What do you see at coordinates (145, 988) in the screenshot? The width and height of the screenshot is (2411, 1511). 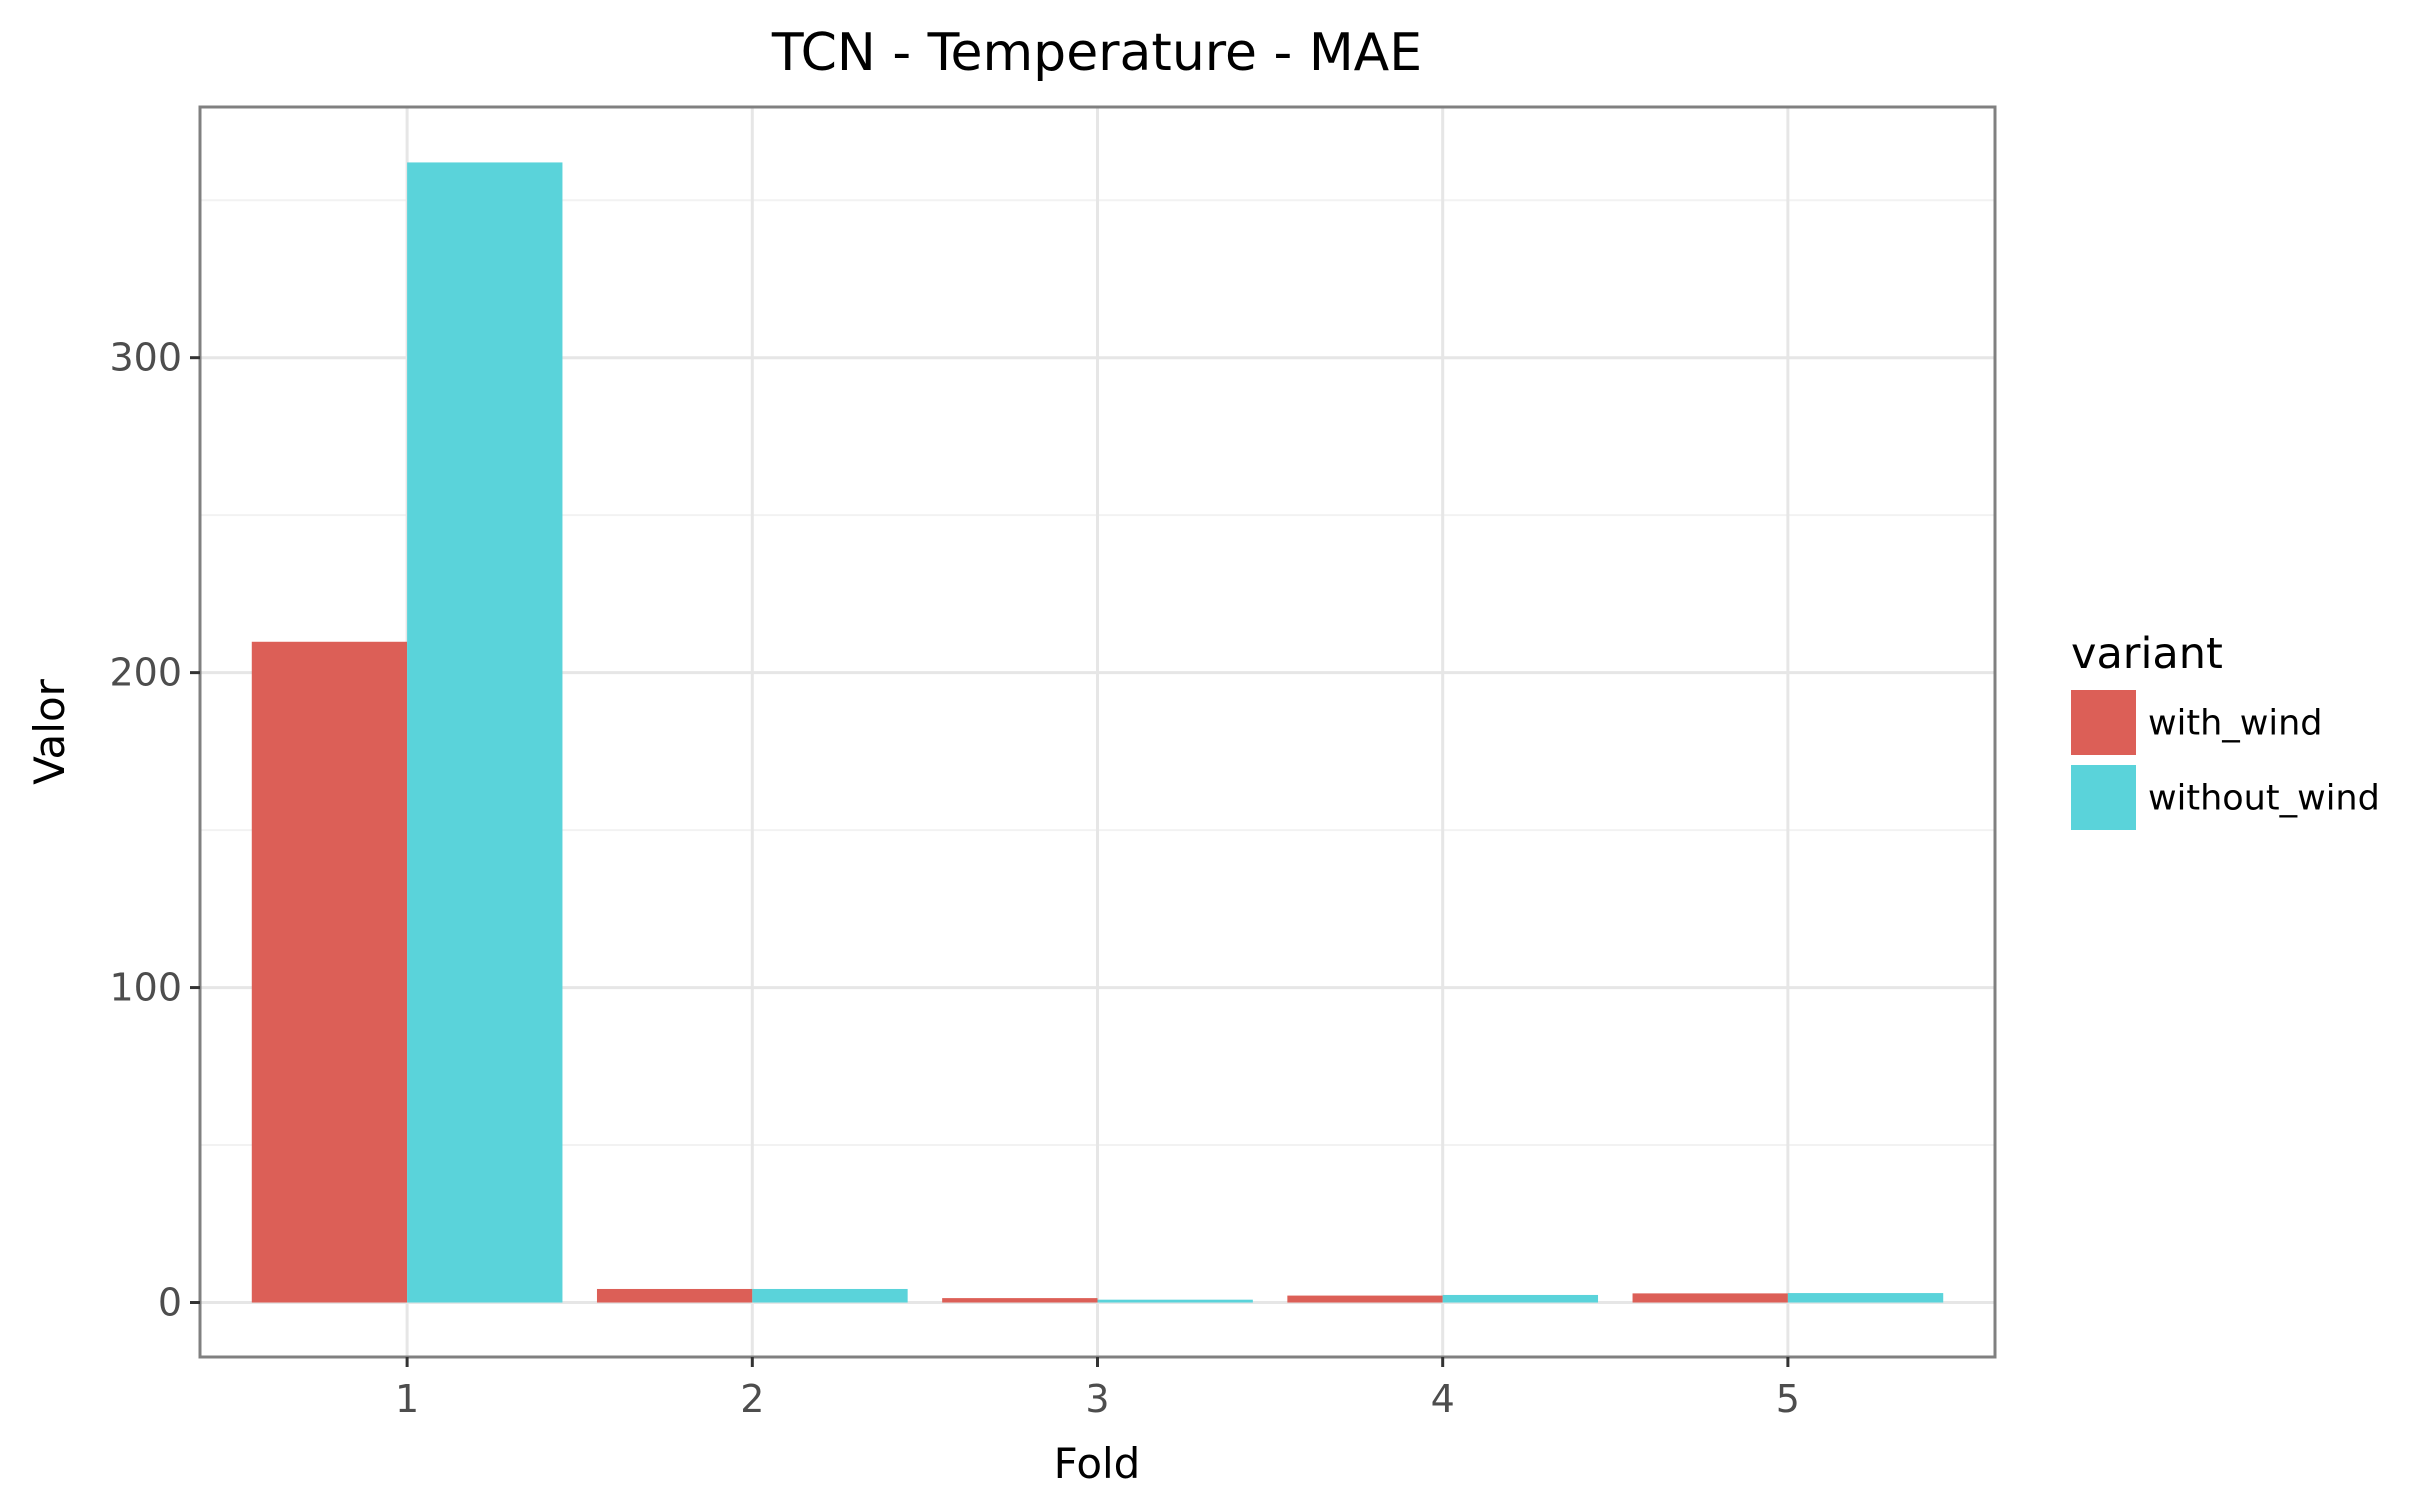 I see `y-tick-label-2: 100` at bounding box center [145, 988].